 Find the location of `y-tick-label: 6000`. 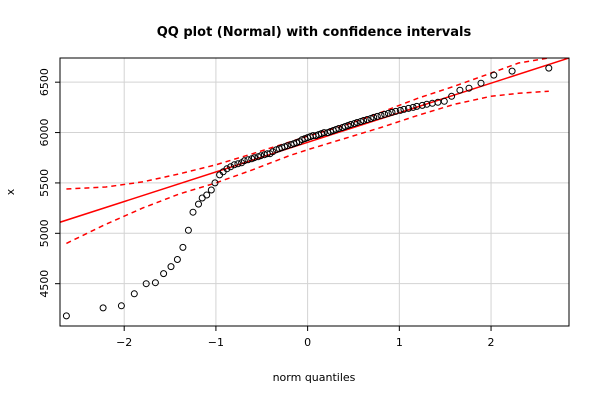

y-tick-label: 6000 is located at coordinates (44, 133).